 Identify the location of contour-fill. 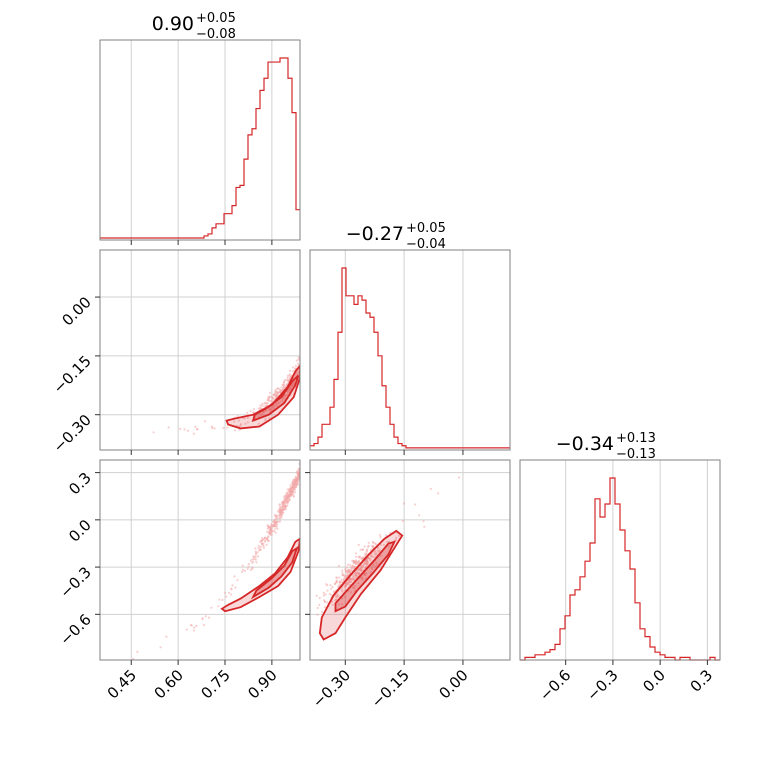
(260, 575).